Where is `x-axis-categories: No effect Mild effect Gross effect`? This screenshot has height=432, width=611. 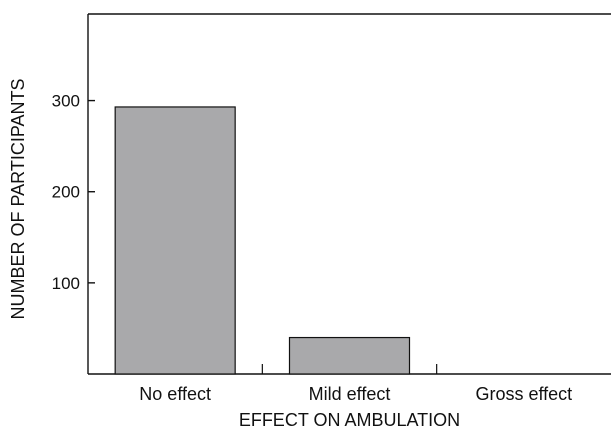
x-axis-categories: No effect Mild effect Gross effect is located at coordinates (355, 384).